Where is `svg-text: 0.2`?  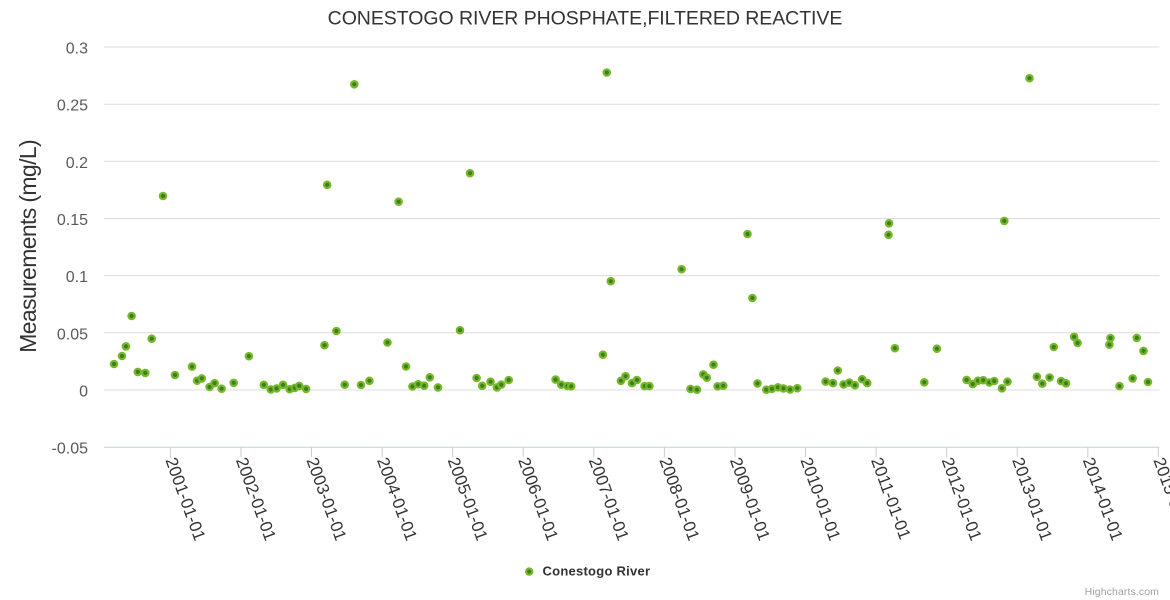
svg-text: 0.2 is located at coordinates (77, 163).